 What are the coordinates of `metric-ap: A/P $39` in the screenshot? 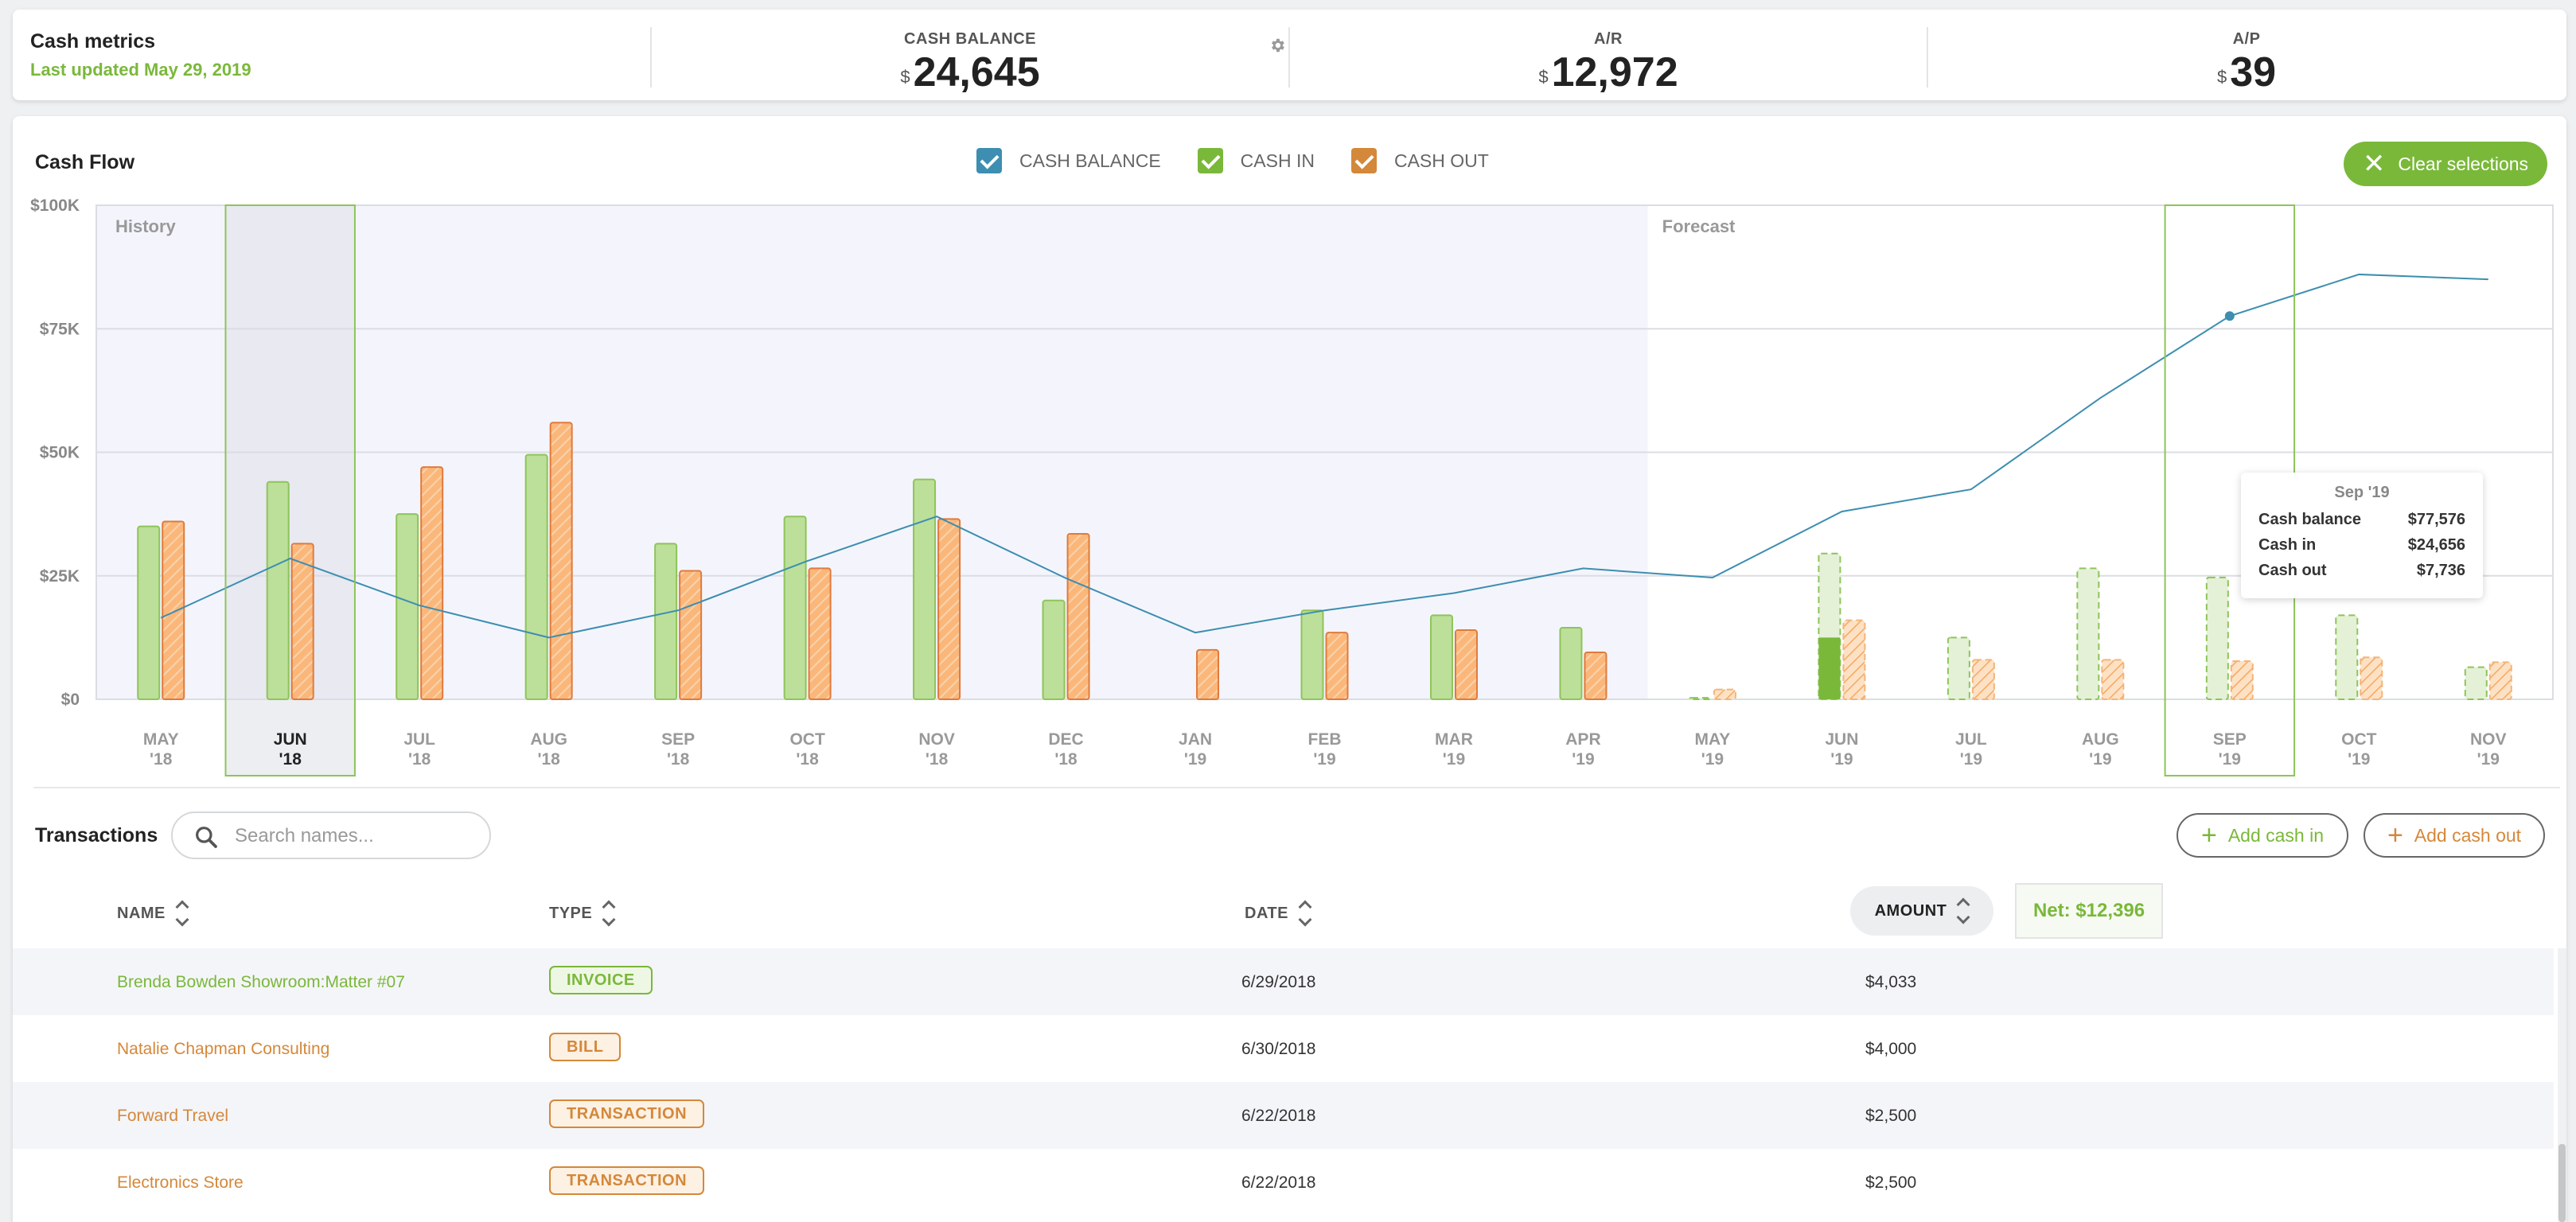 It's located at (2246, 62).